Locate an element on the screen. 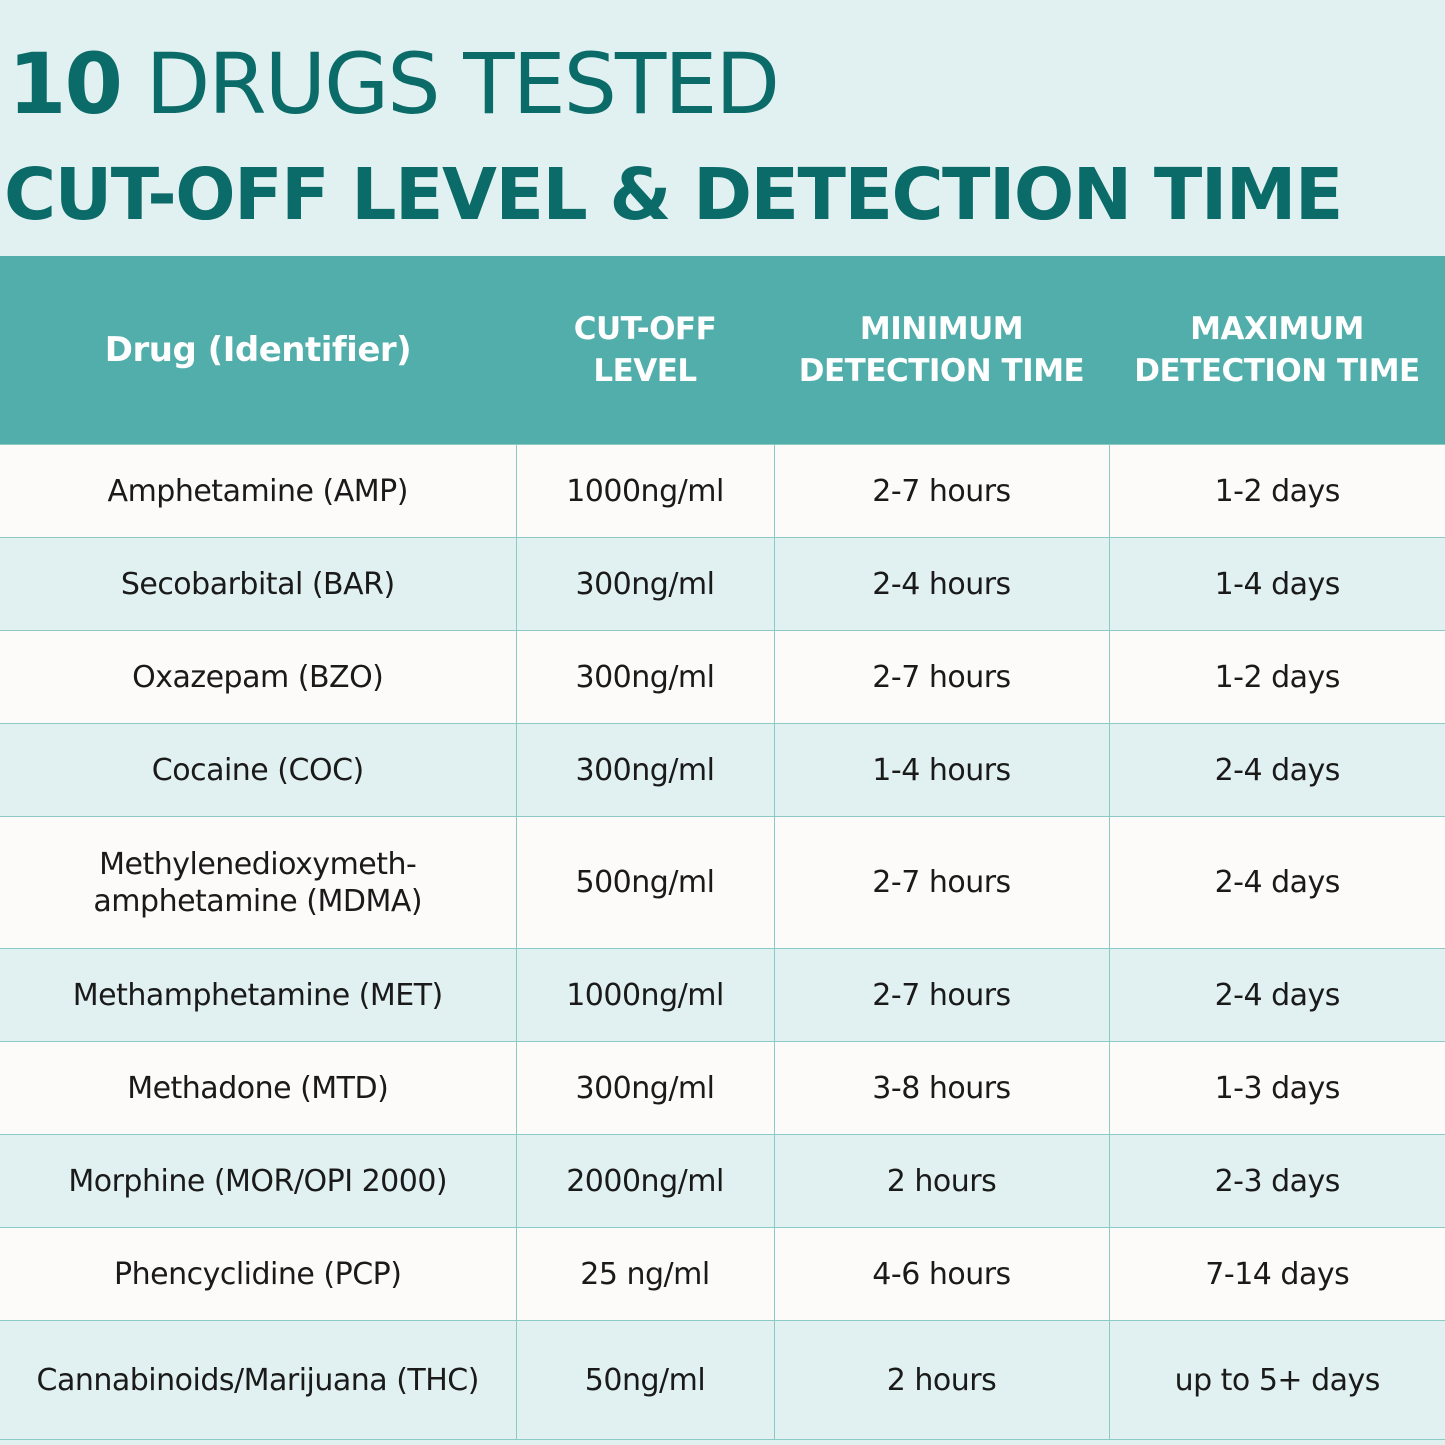  column-header-max-line-1: MAXIMUM is located at coordinates (1277, 329).